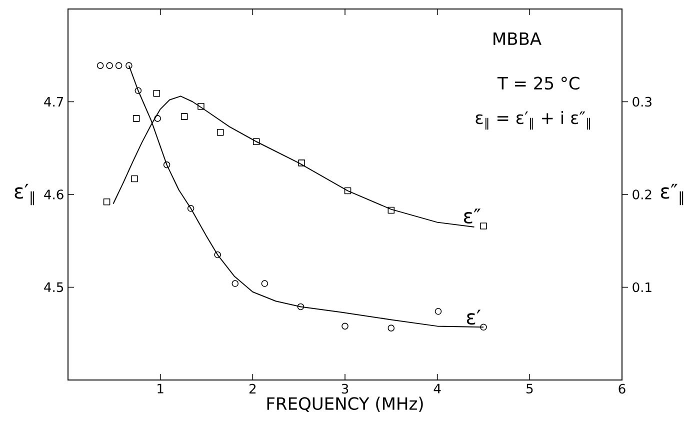  I want to click on annotation: T = 25 °C, so click(538, 83).